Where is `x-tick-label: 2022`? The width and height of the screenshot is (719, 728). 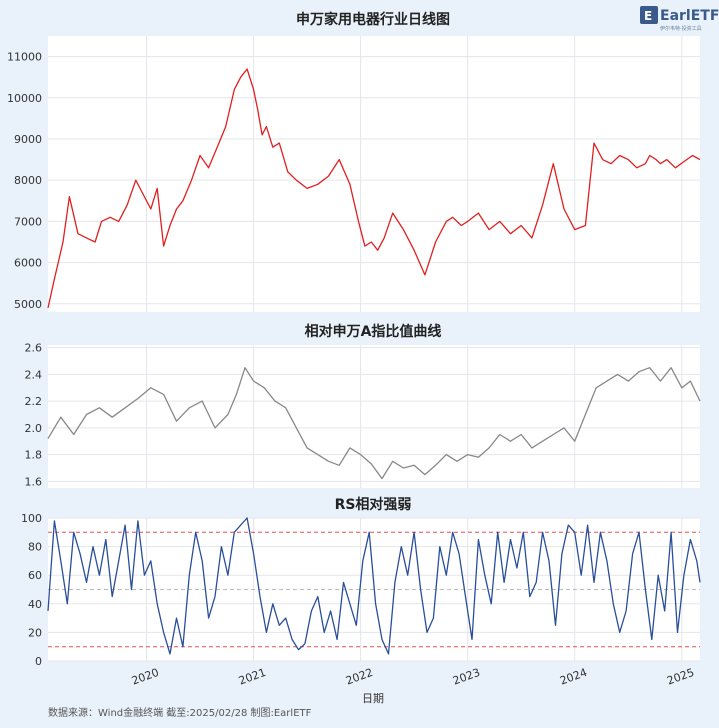
x-tick-label: 2022 is located at coordinates (359, 677).